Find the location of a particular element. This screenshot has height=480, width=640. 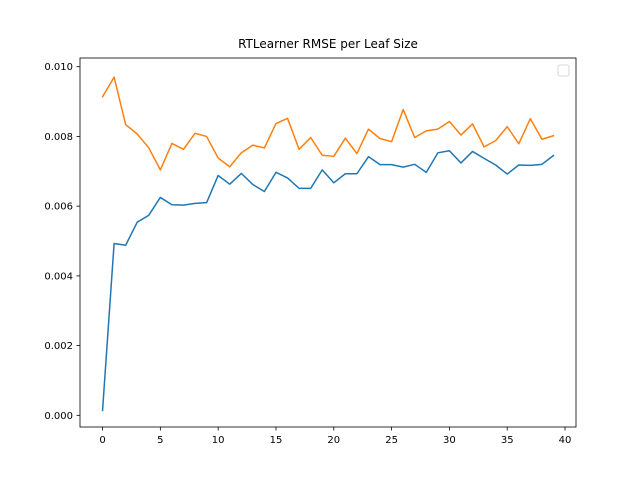

x-axis: 0 5 10 15 20 25 30 35 40 is located at coordinates (335, 436).